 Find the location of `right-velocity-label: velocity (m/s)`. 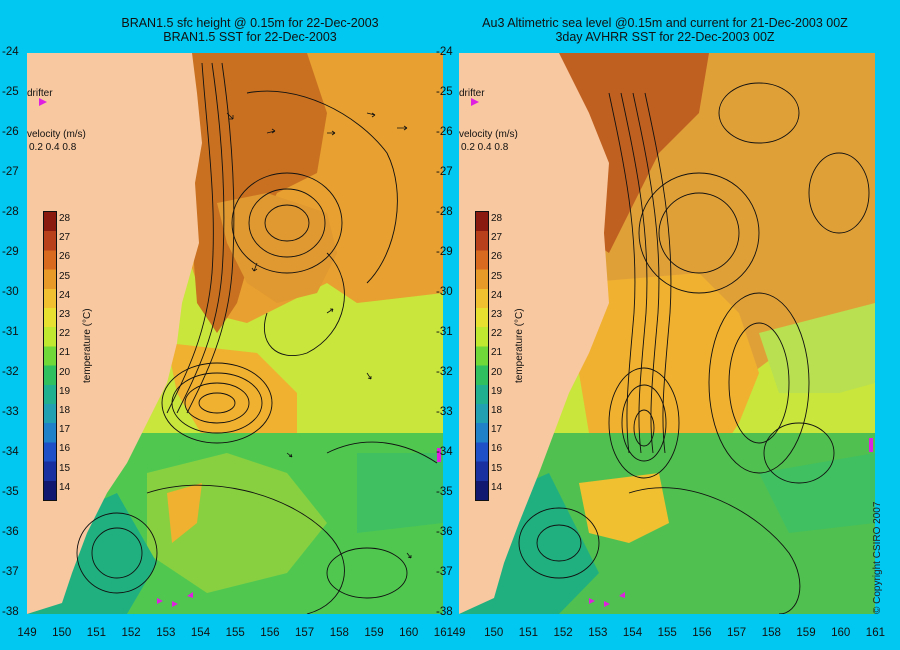

right-velocity-label: velocity (m/s) is located at coordinates (488, 134).